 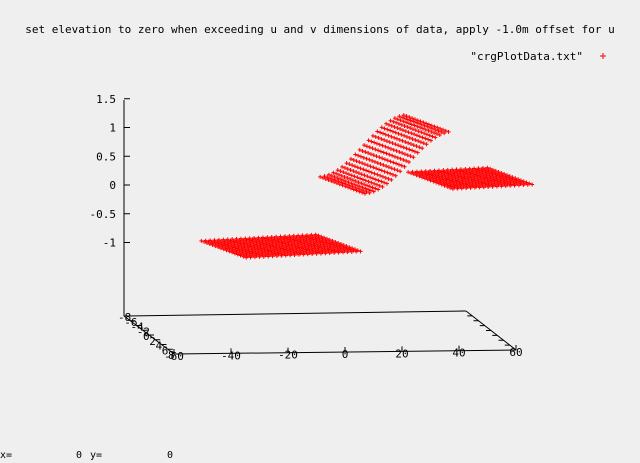 What do you see at coordinates (231, 355) in the screenshot?
I see `x-tick-label: -40` at bounding box center [231, 355].